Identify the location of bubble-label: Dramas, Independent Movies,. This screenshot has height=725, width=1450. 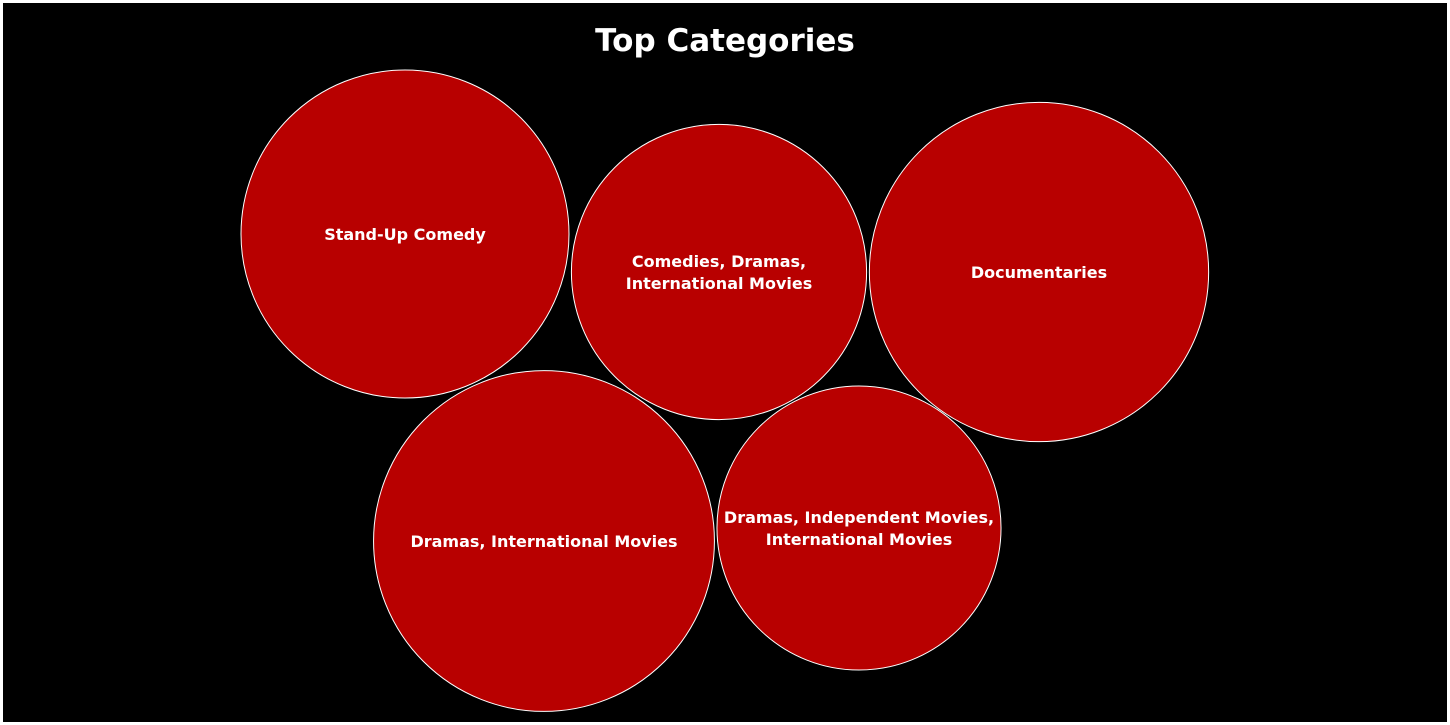
(859, 517).